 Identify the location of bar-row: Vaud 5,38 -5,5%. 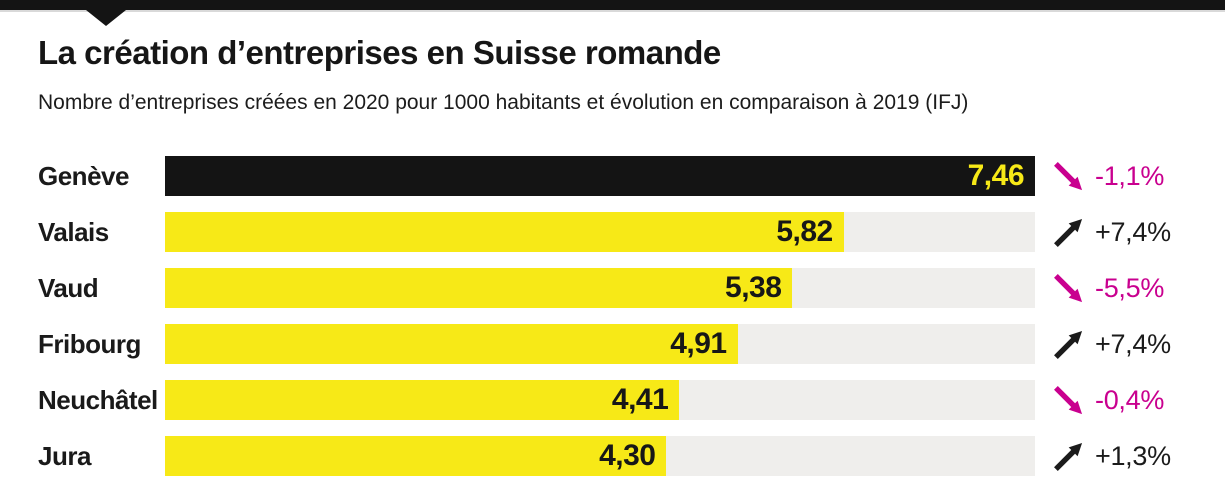
(612, 288).